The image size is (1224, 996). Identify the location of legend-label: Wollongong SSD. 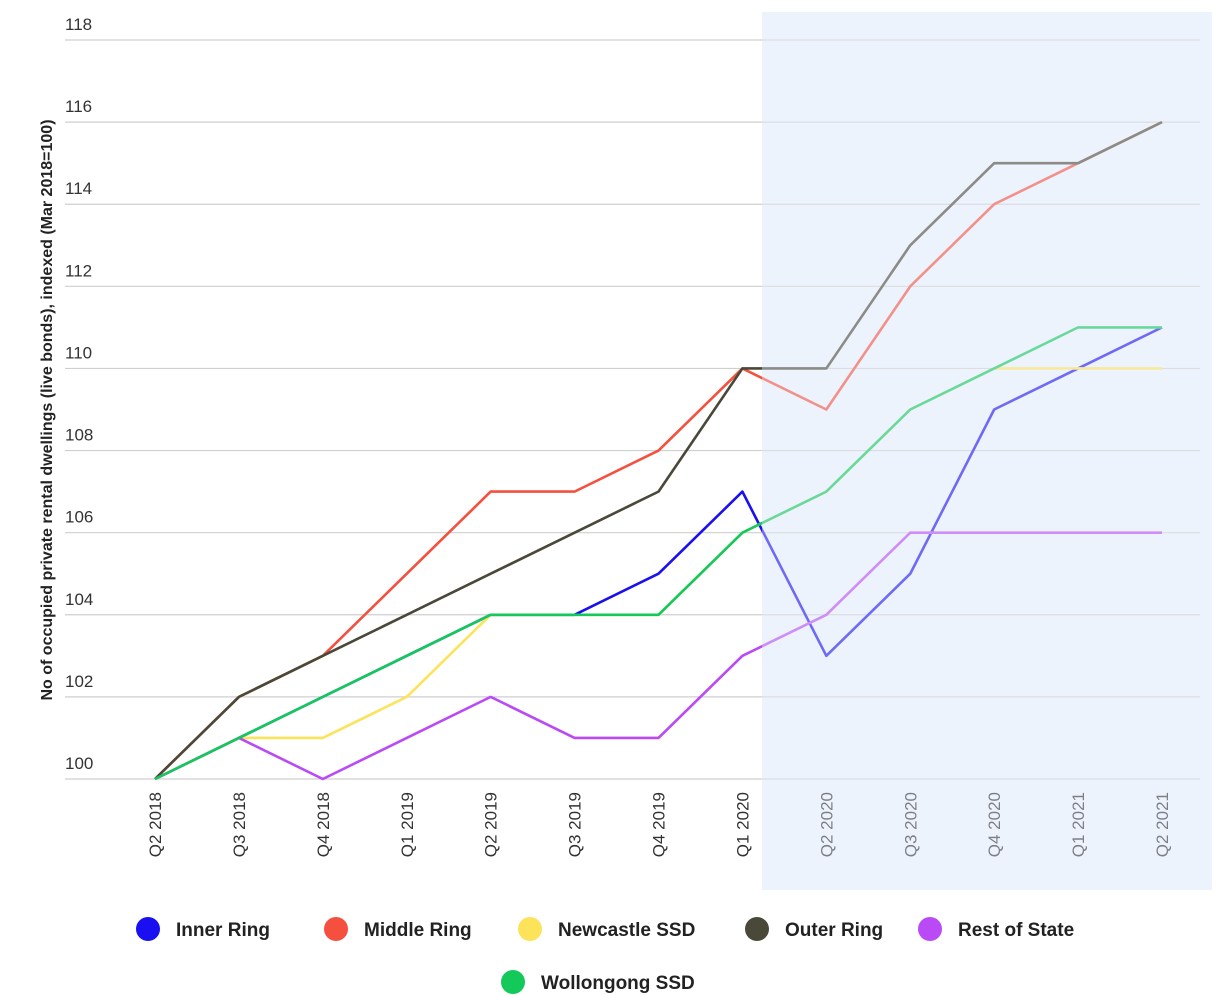
(618, 983).